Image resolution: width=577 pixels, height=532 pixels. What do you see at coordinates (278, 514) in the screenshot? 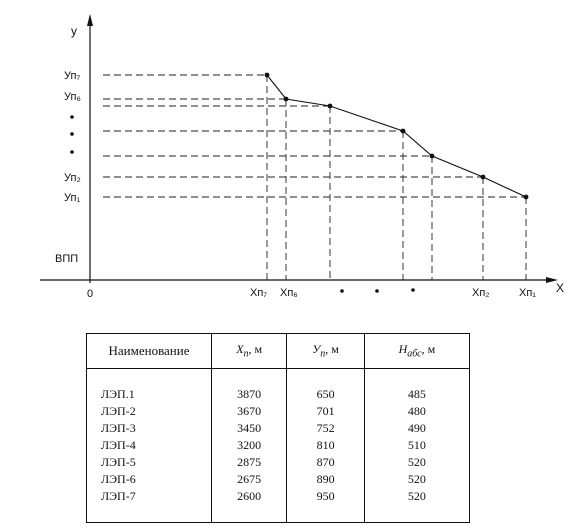
I see `table-end-padding` at bounding box center [278, 514].